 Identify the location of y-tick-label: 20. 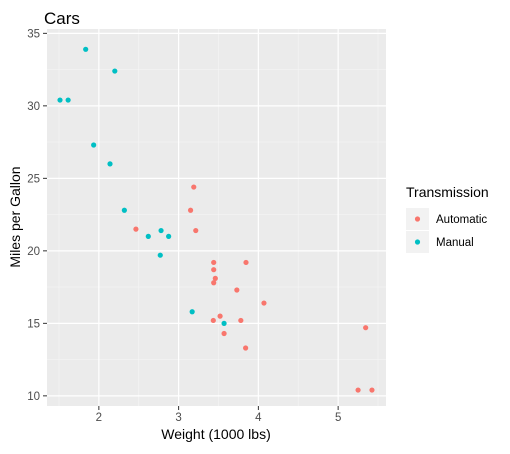
(33, 252).